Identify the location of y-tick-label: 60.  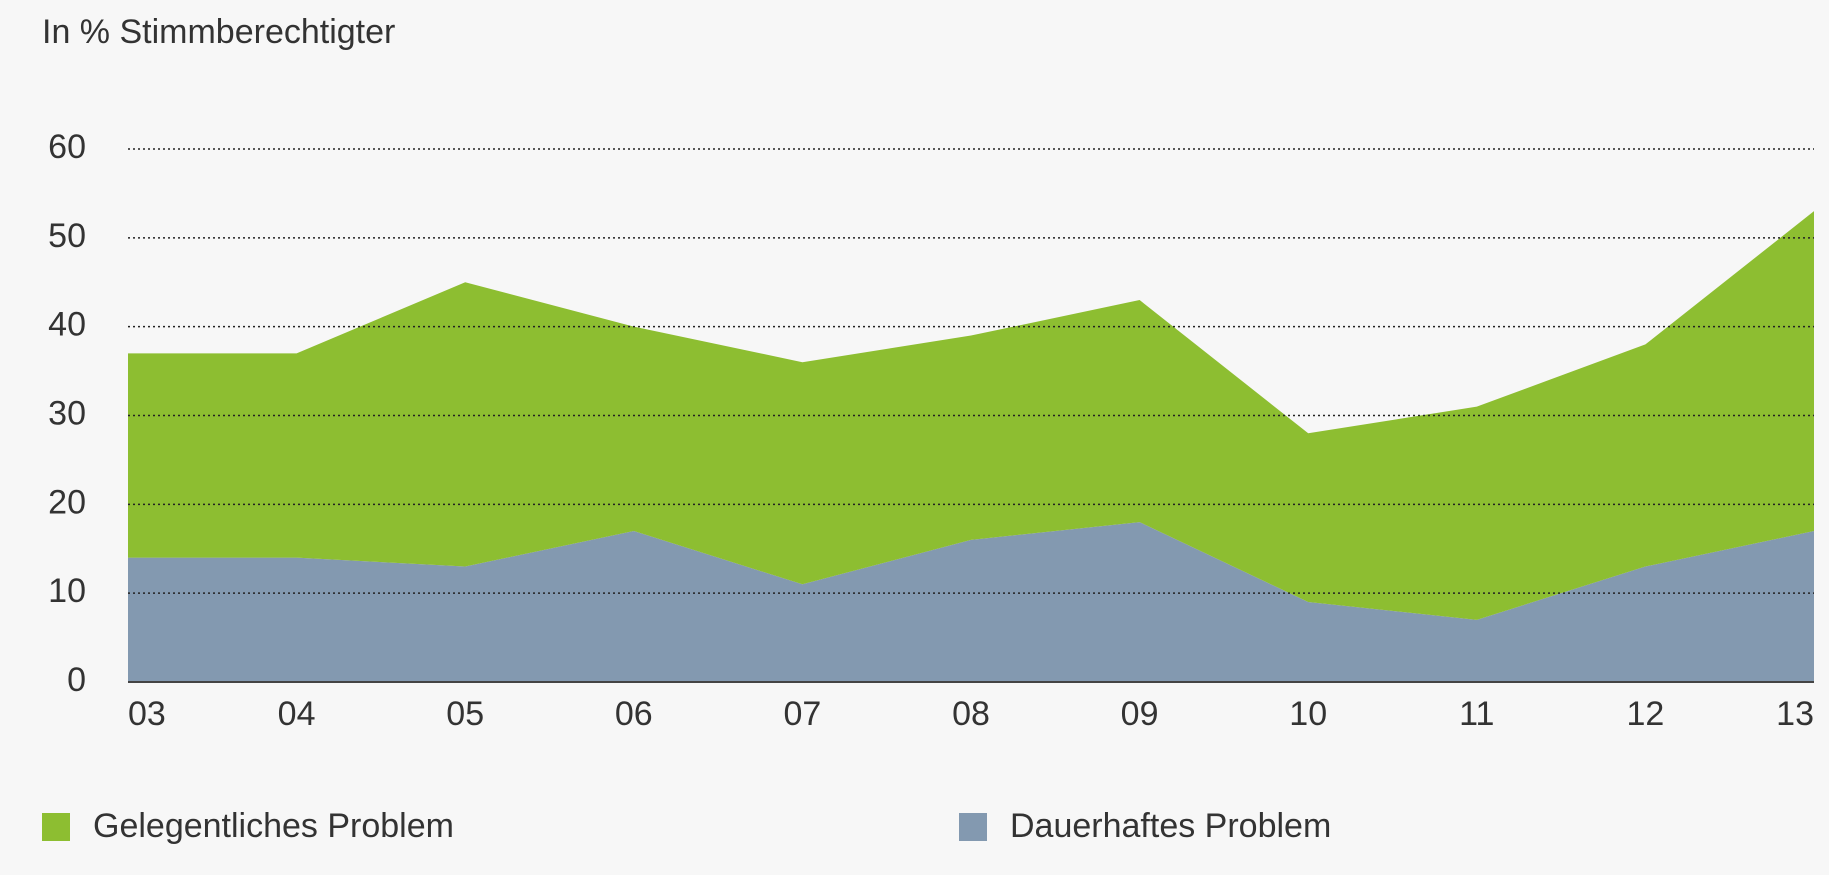
(67, 147).